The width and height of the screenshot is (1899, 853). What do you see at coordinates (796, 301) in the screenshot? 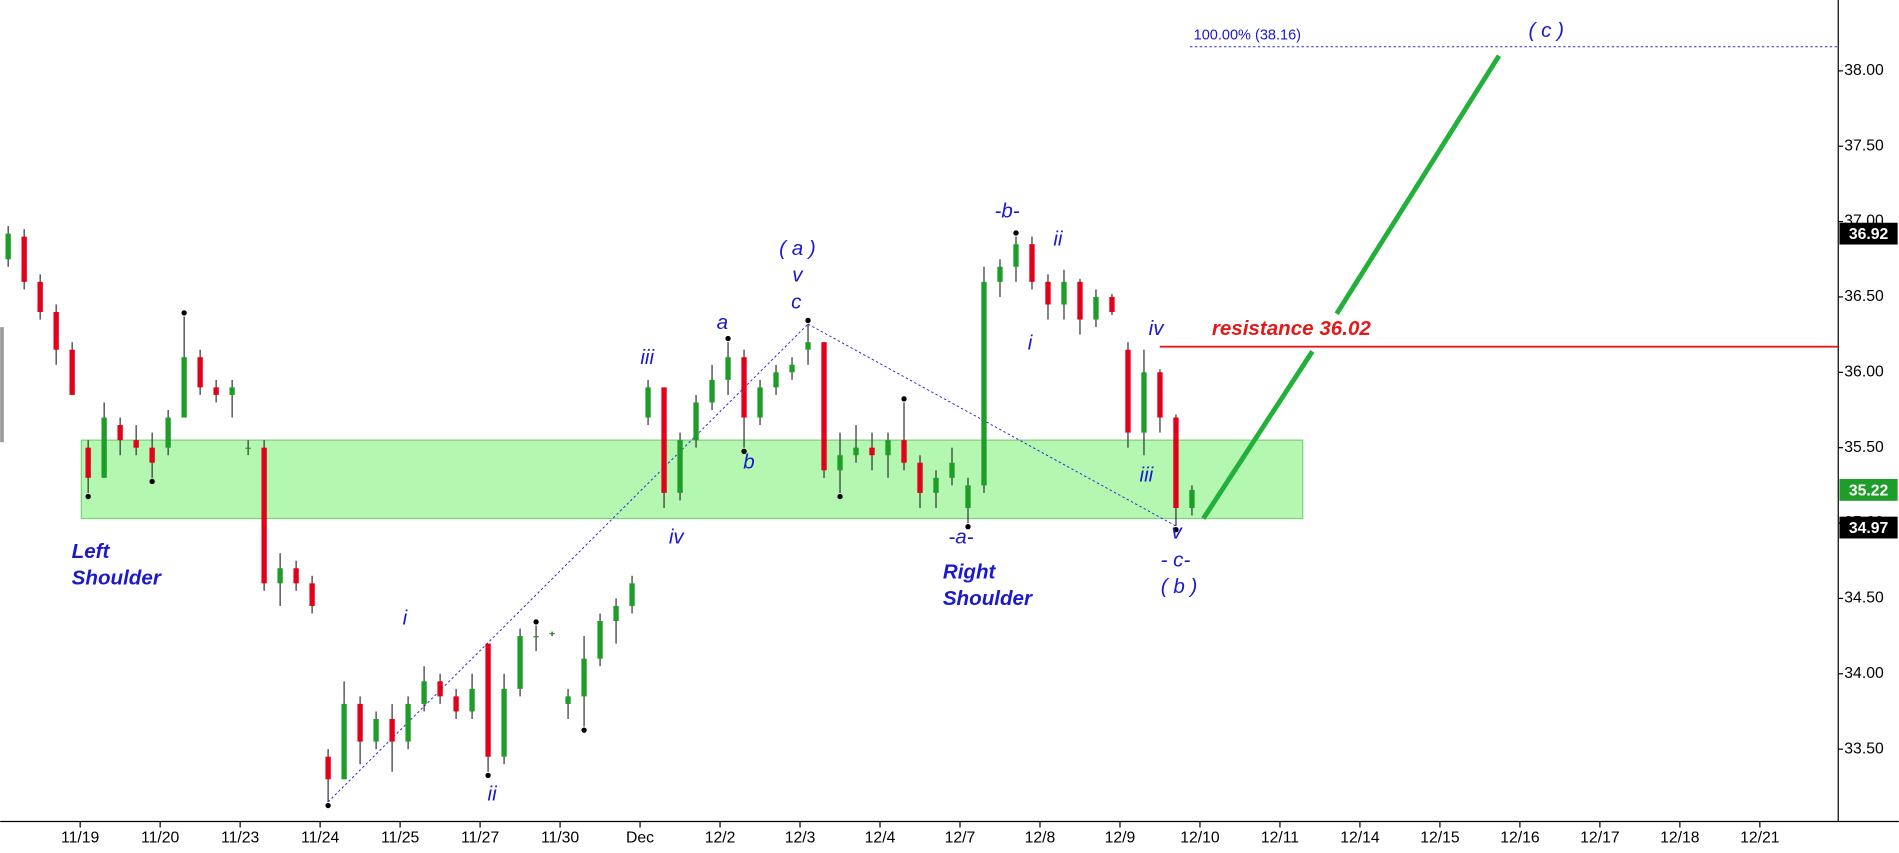
I see `wave-label: c` at bounding box center [796, 301].